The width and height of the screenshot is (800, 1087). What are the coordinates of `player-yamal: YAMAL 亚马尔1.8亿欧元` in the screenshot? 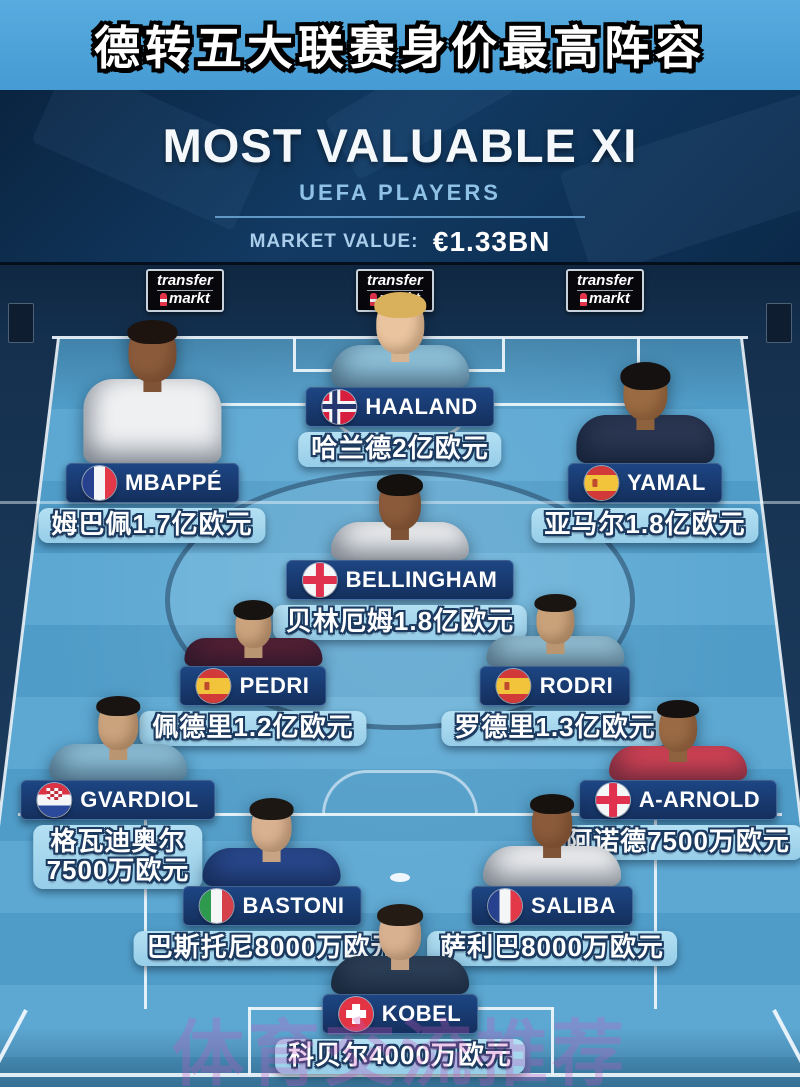 It's located at (645, 453).